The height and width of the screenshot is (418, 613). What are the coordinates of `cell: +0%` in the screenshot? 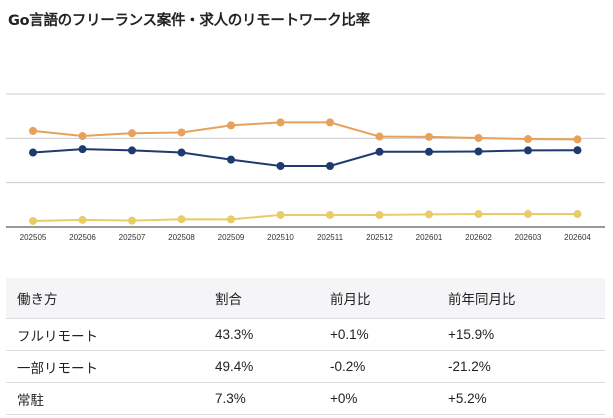 It's located at (378, 398).